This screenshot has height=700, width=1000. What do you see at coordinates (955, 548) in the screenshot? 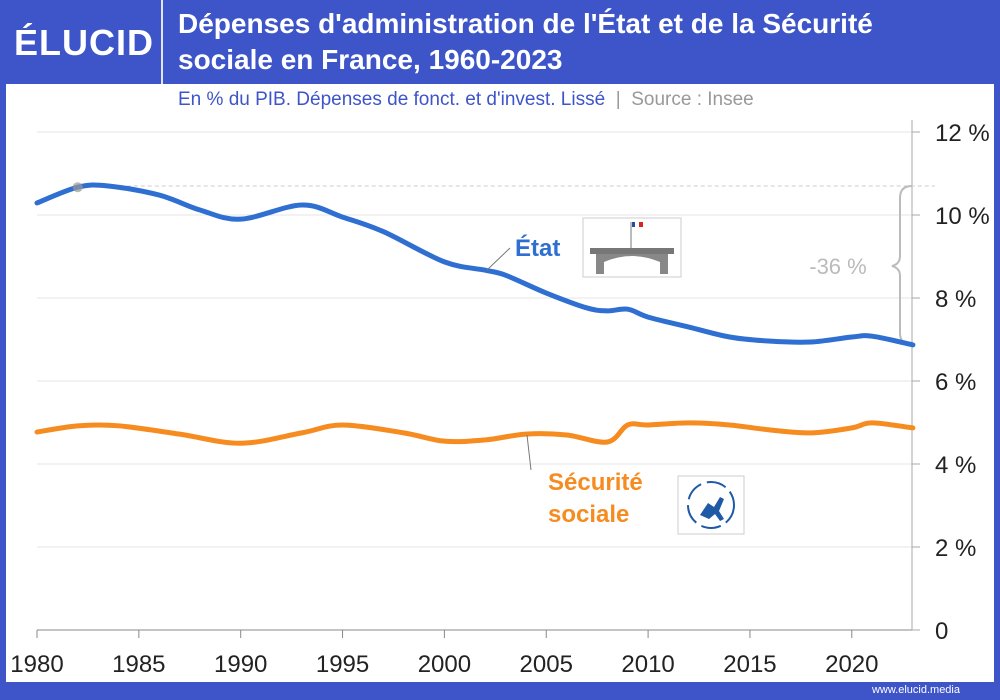
I see `y-tick-label: 2 %` at bounding box center [955, 548].